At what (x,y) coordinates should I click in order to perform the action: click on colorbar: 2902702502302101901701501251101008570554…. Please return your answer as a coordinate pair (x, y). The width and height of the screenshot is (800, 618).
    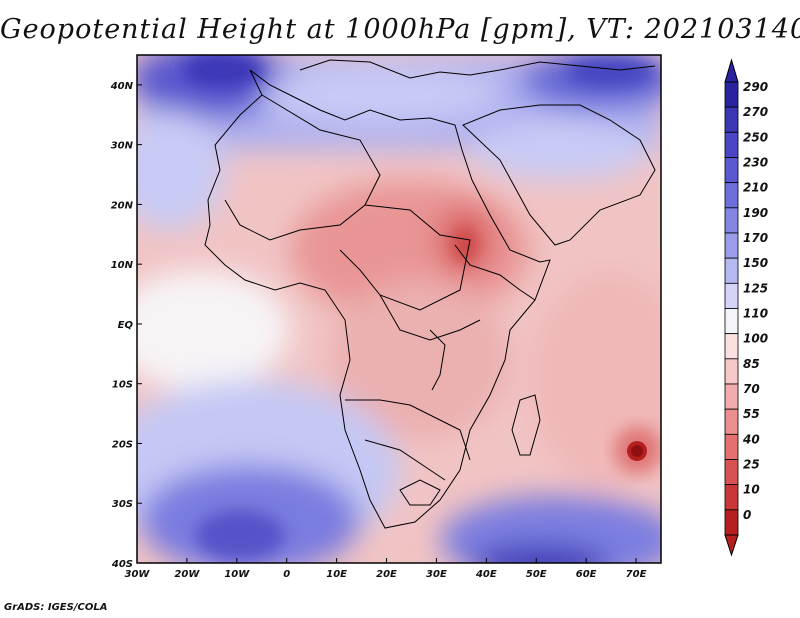
    Looking at the image, I should click on (746, 307).